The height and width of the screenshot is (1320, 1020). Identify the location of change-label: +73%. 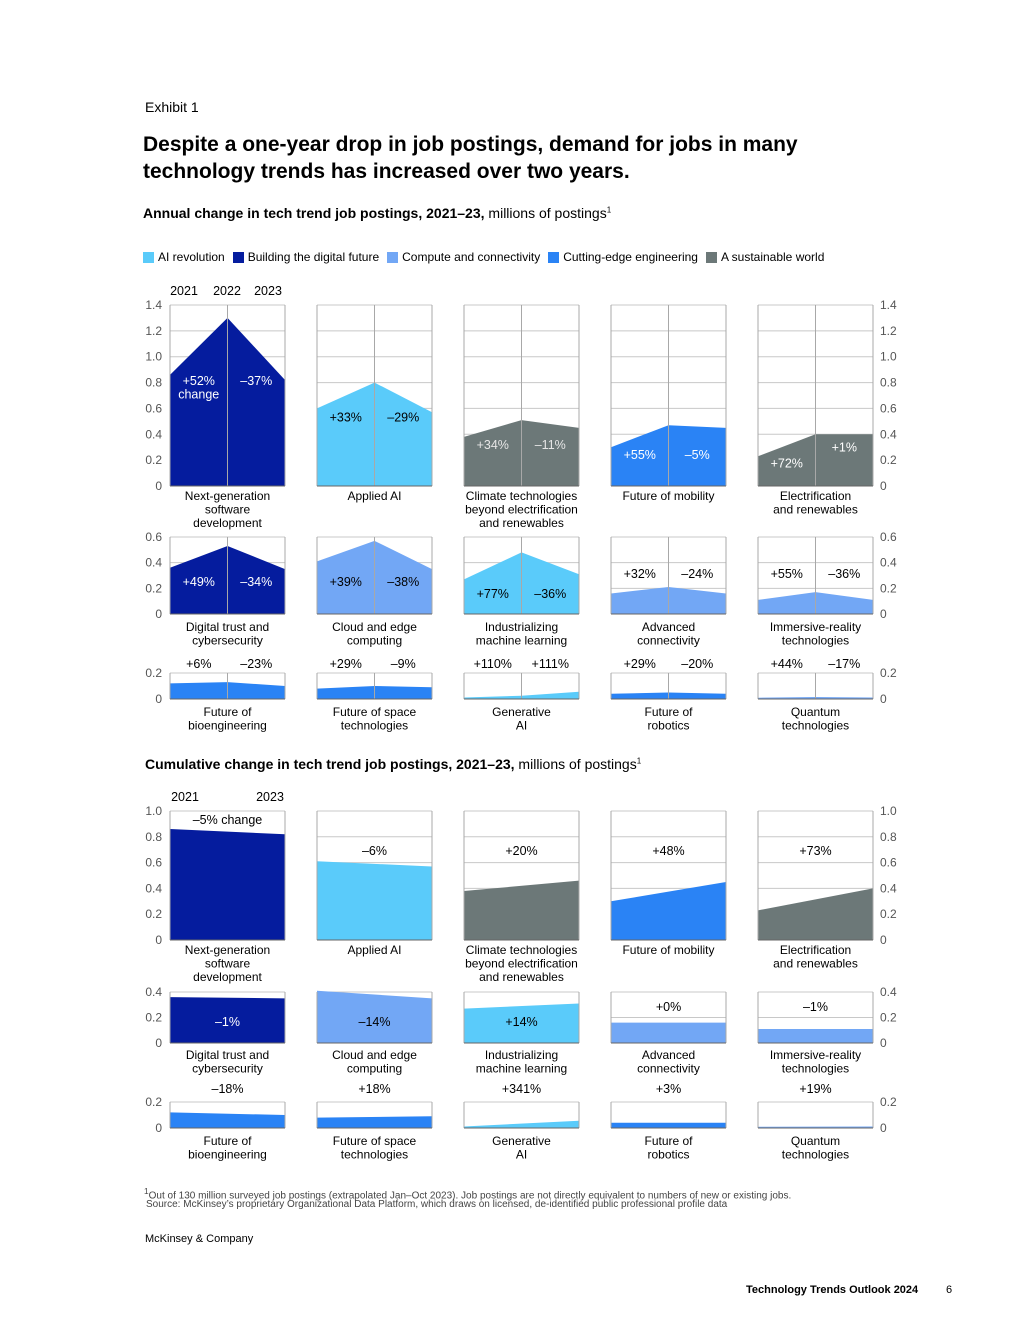
(815, 851).